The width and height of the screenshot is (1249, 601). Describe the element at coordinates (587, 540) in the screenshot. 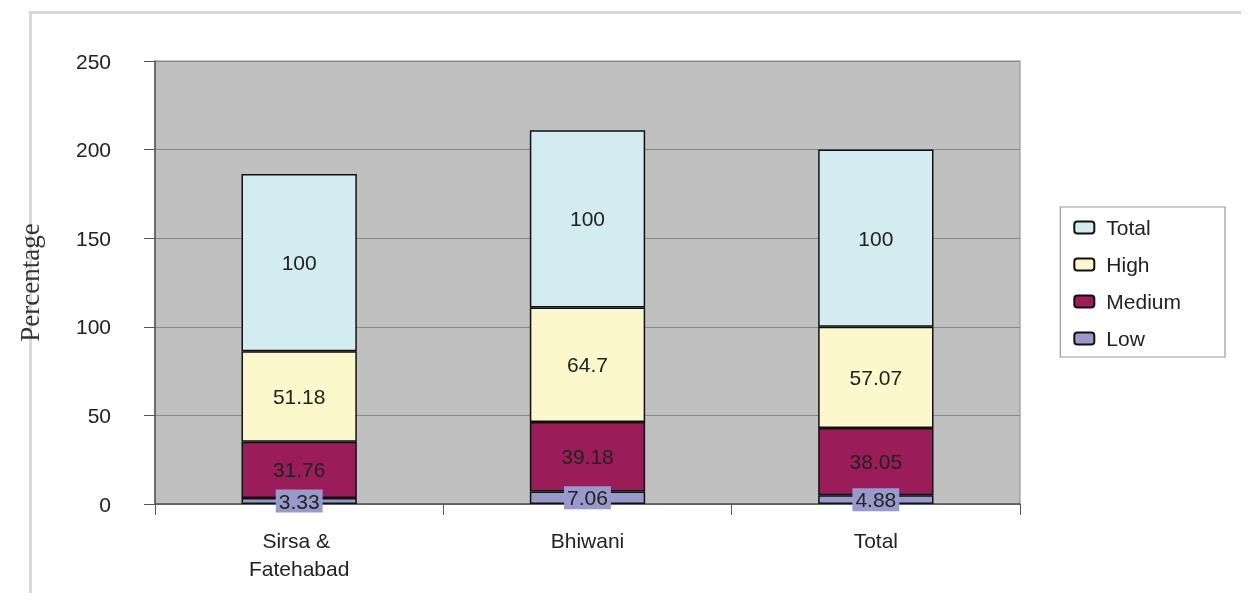

I see `x-tick-label: Bhiwani` at that location.